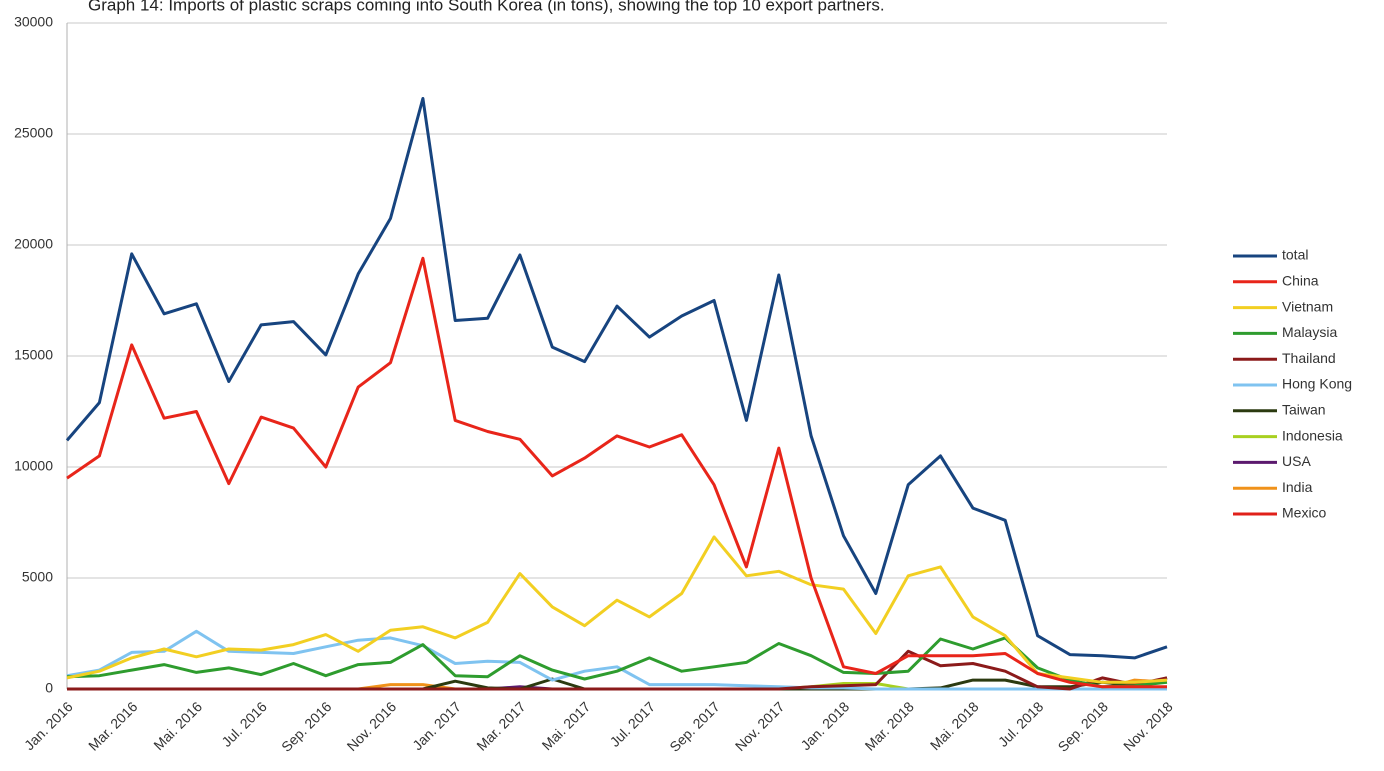 This screenshot has height=771, width=1384. What do you see at coordinates (436, 725) in the screenshot?
I see `x-tick-label: Jan. 2017` at bounding box center [436, 725].